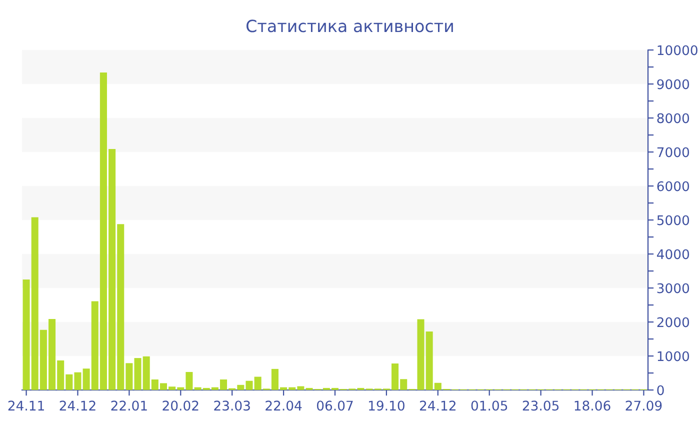  I want to click on chart-title: Статистика активности, so click(349, 26).